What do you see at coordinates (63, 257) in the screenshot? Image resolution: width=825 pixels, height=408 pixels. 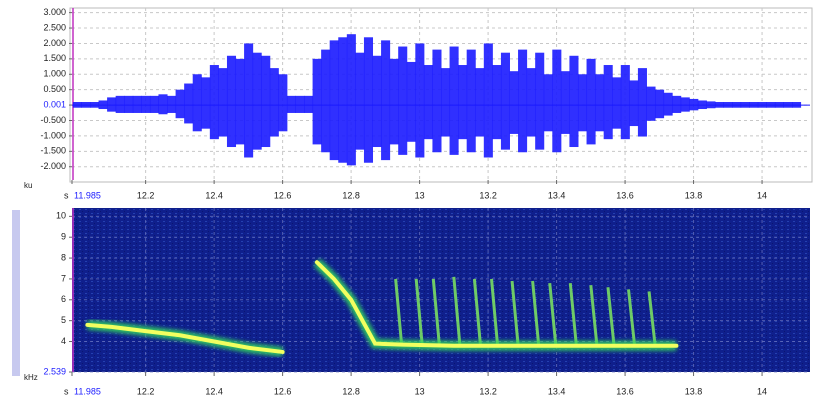 I see `y-tick-label: 8` at bounding box center [63, 257].